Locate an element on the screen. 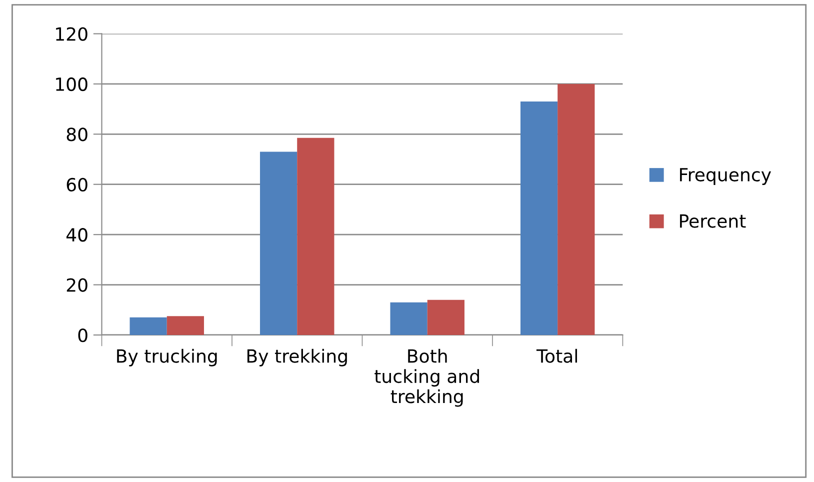 The height and width of the screenshot is (482, 814). y-tick-label: 80 is located at coordinates (77, 135).